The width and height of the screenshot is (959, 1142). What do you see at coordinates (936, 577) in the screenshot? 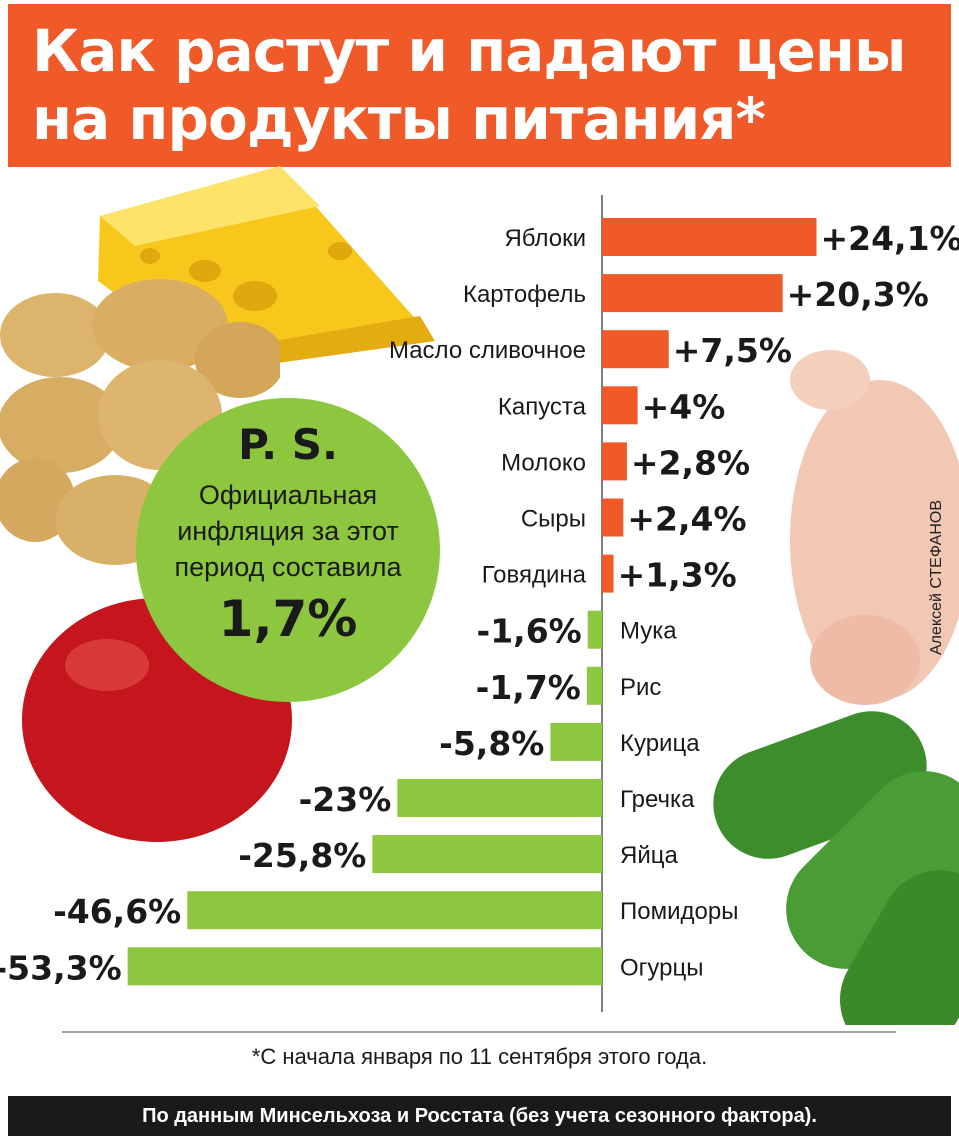
I see `photo-credit: Алексей СТЕФАНОВ` at bounding box center [936, 577].